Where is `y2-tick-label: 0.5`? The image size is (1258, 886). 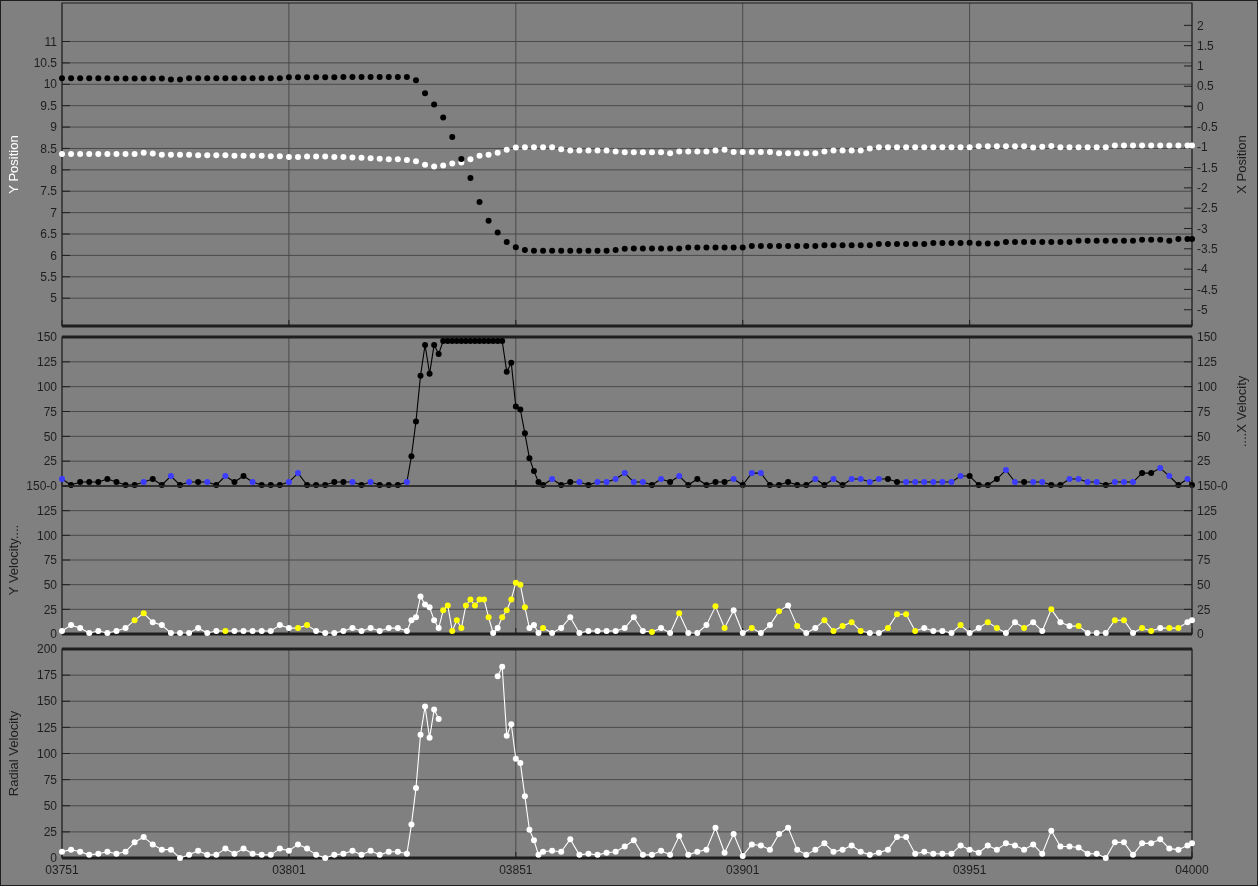 y2-tick-label: 0.5 is located at coordinates (1206, 86).